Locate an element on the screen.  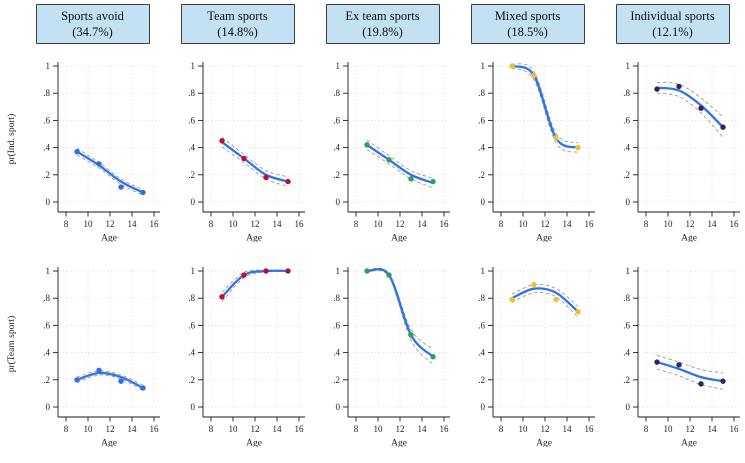
panel-r2-mixed-sports: 0 .2 .4 .6 .8 1 8 10 12 14 16 Age is located at coordinates (536, 357).